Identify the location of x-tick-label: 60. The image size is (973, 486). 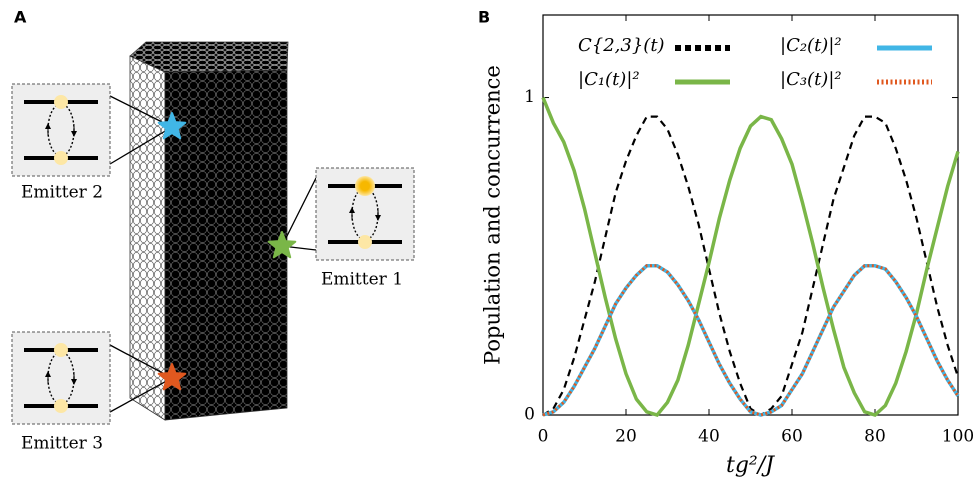
(792, 437).